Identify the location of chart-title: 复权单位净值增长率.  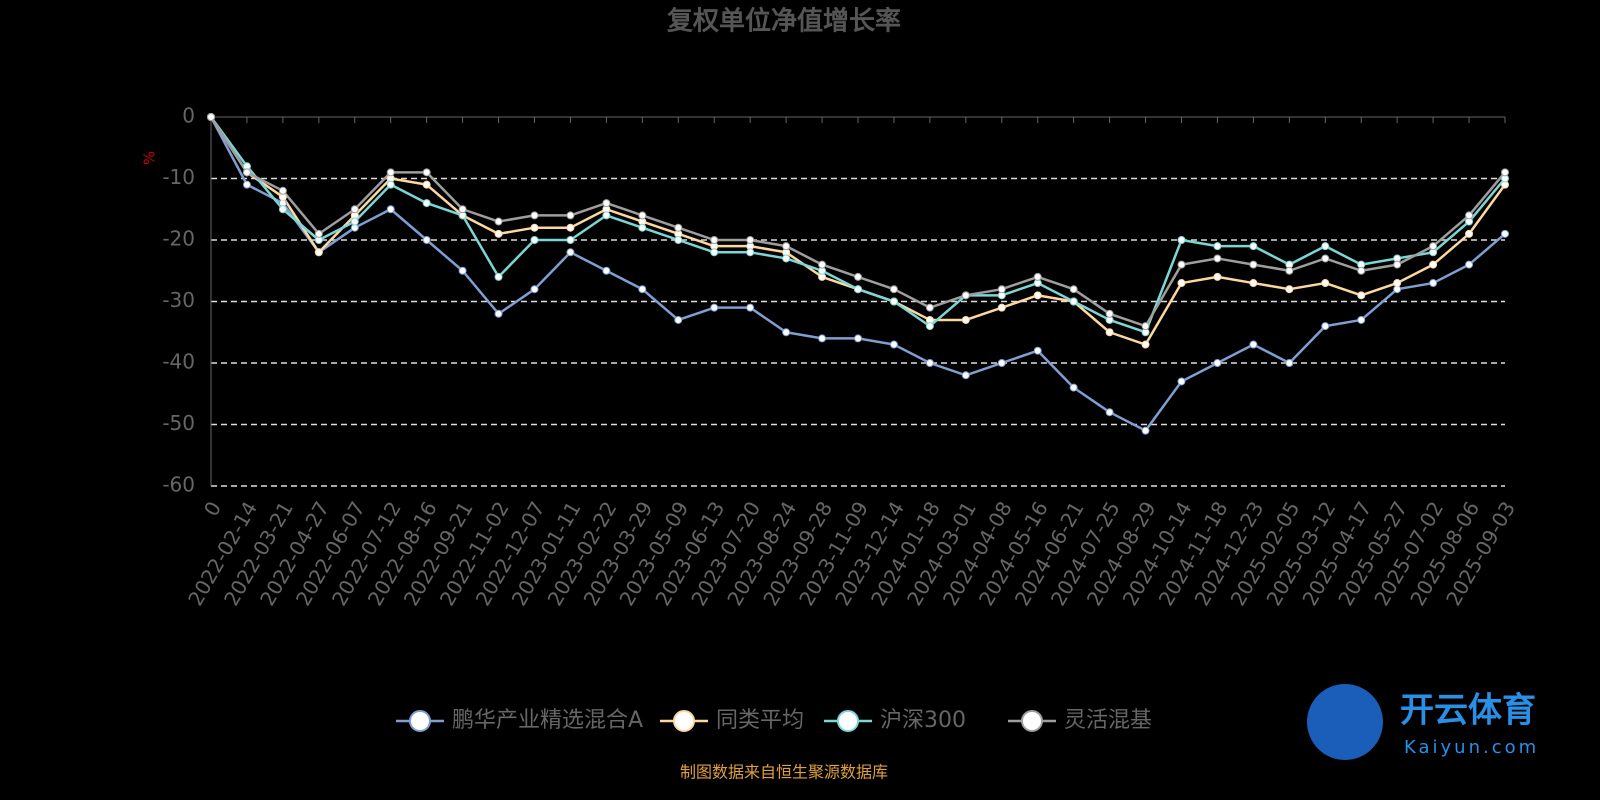
(784, 21).